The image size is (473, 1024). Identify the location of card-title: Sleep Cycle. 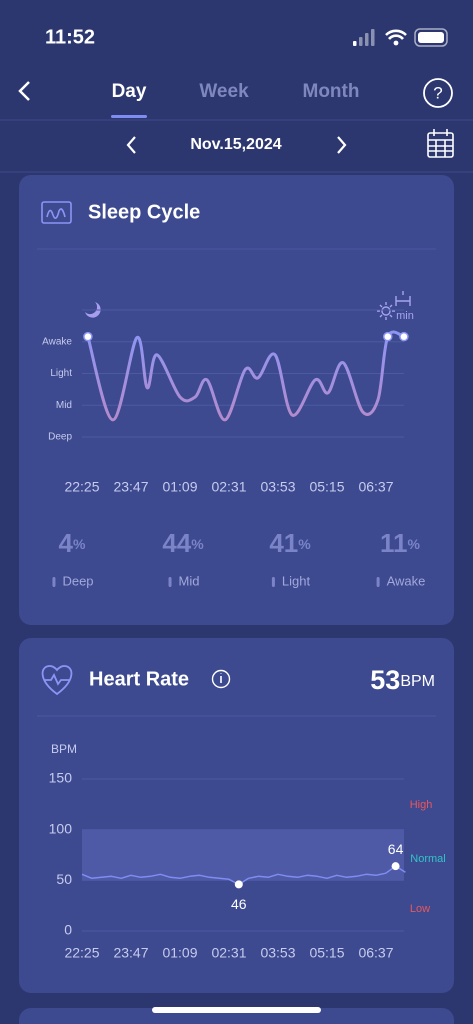
(144, 212).